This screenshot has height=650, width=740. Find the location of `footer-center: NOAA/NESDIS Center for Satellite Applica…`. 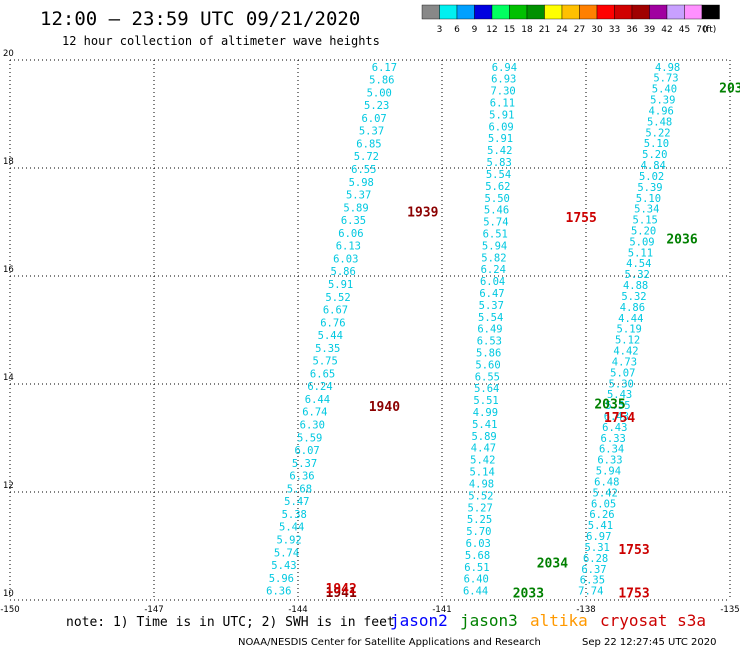

footer-center: NOAA/NESDIS Center for Satellite Applica… is located at coordinates (389, 642).